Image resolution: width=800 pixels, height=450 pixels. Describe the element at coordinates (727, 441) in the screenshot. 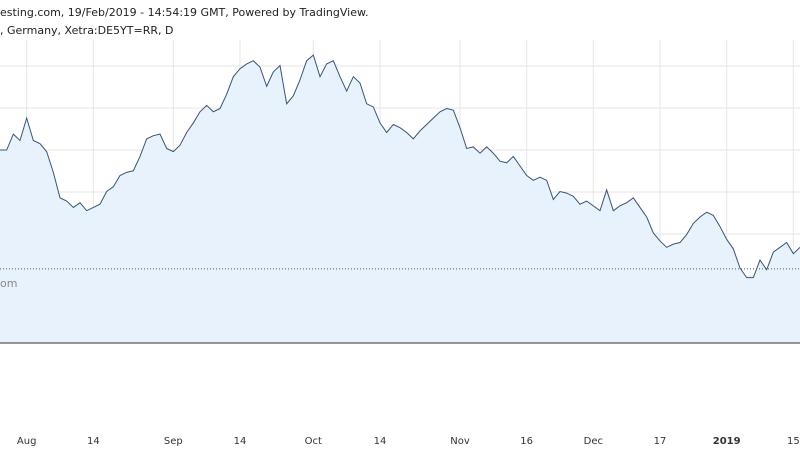

I see `x-tick-label: 2019` at that location.